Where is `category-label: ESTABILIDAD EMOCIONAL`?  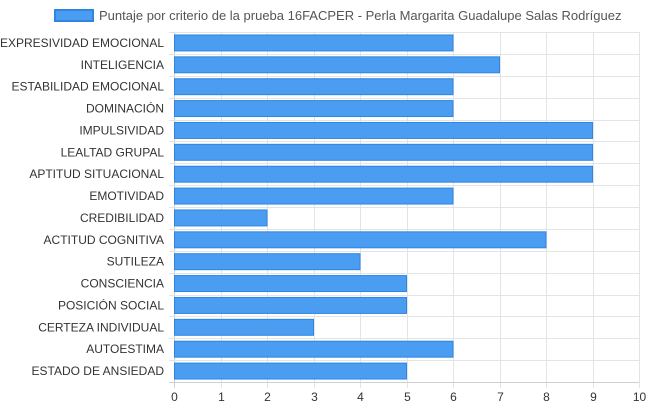
category-label: ESTABILIDAD EMOCIONAL is located at coordinates (88, 87).